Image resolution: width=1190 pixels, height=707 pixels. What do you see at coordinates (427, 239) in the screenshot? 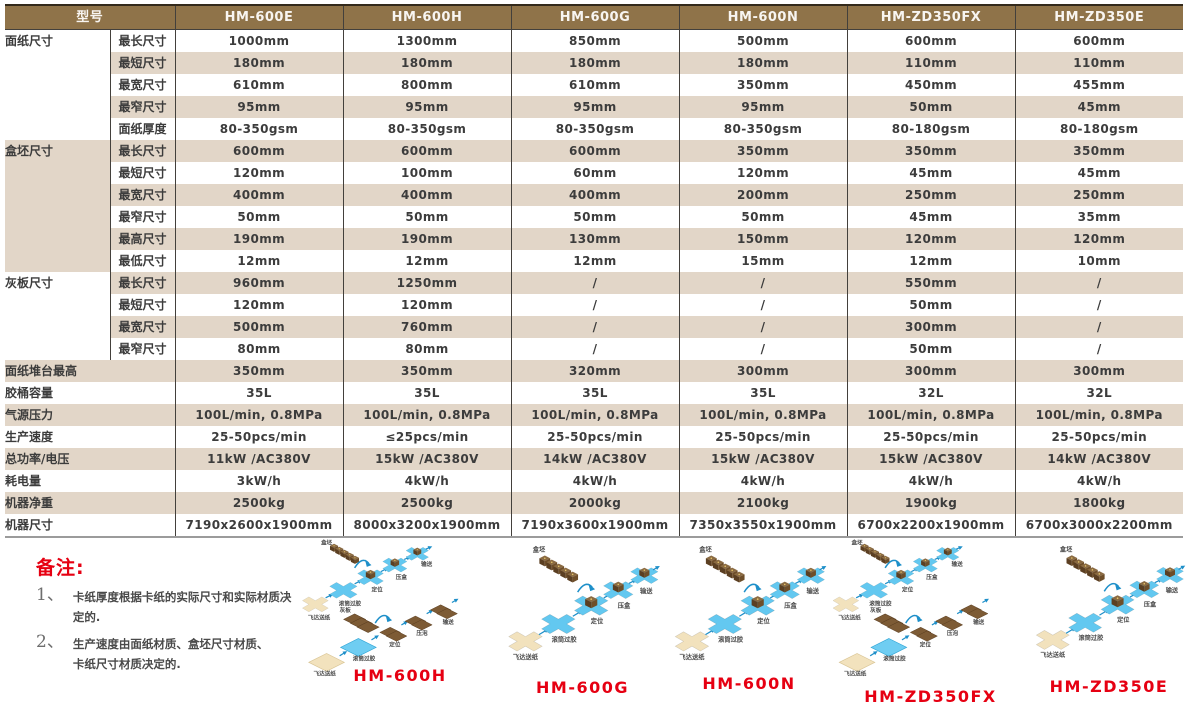
I see `spec-value: 190mm` at bounding box center [427, 239].